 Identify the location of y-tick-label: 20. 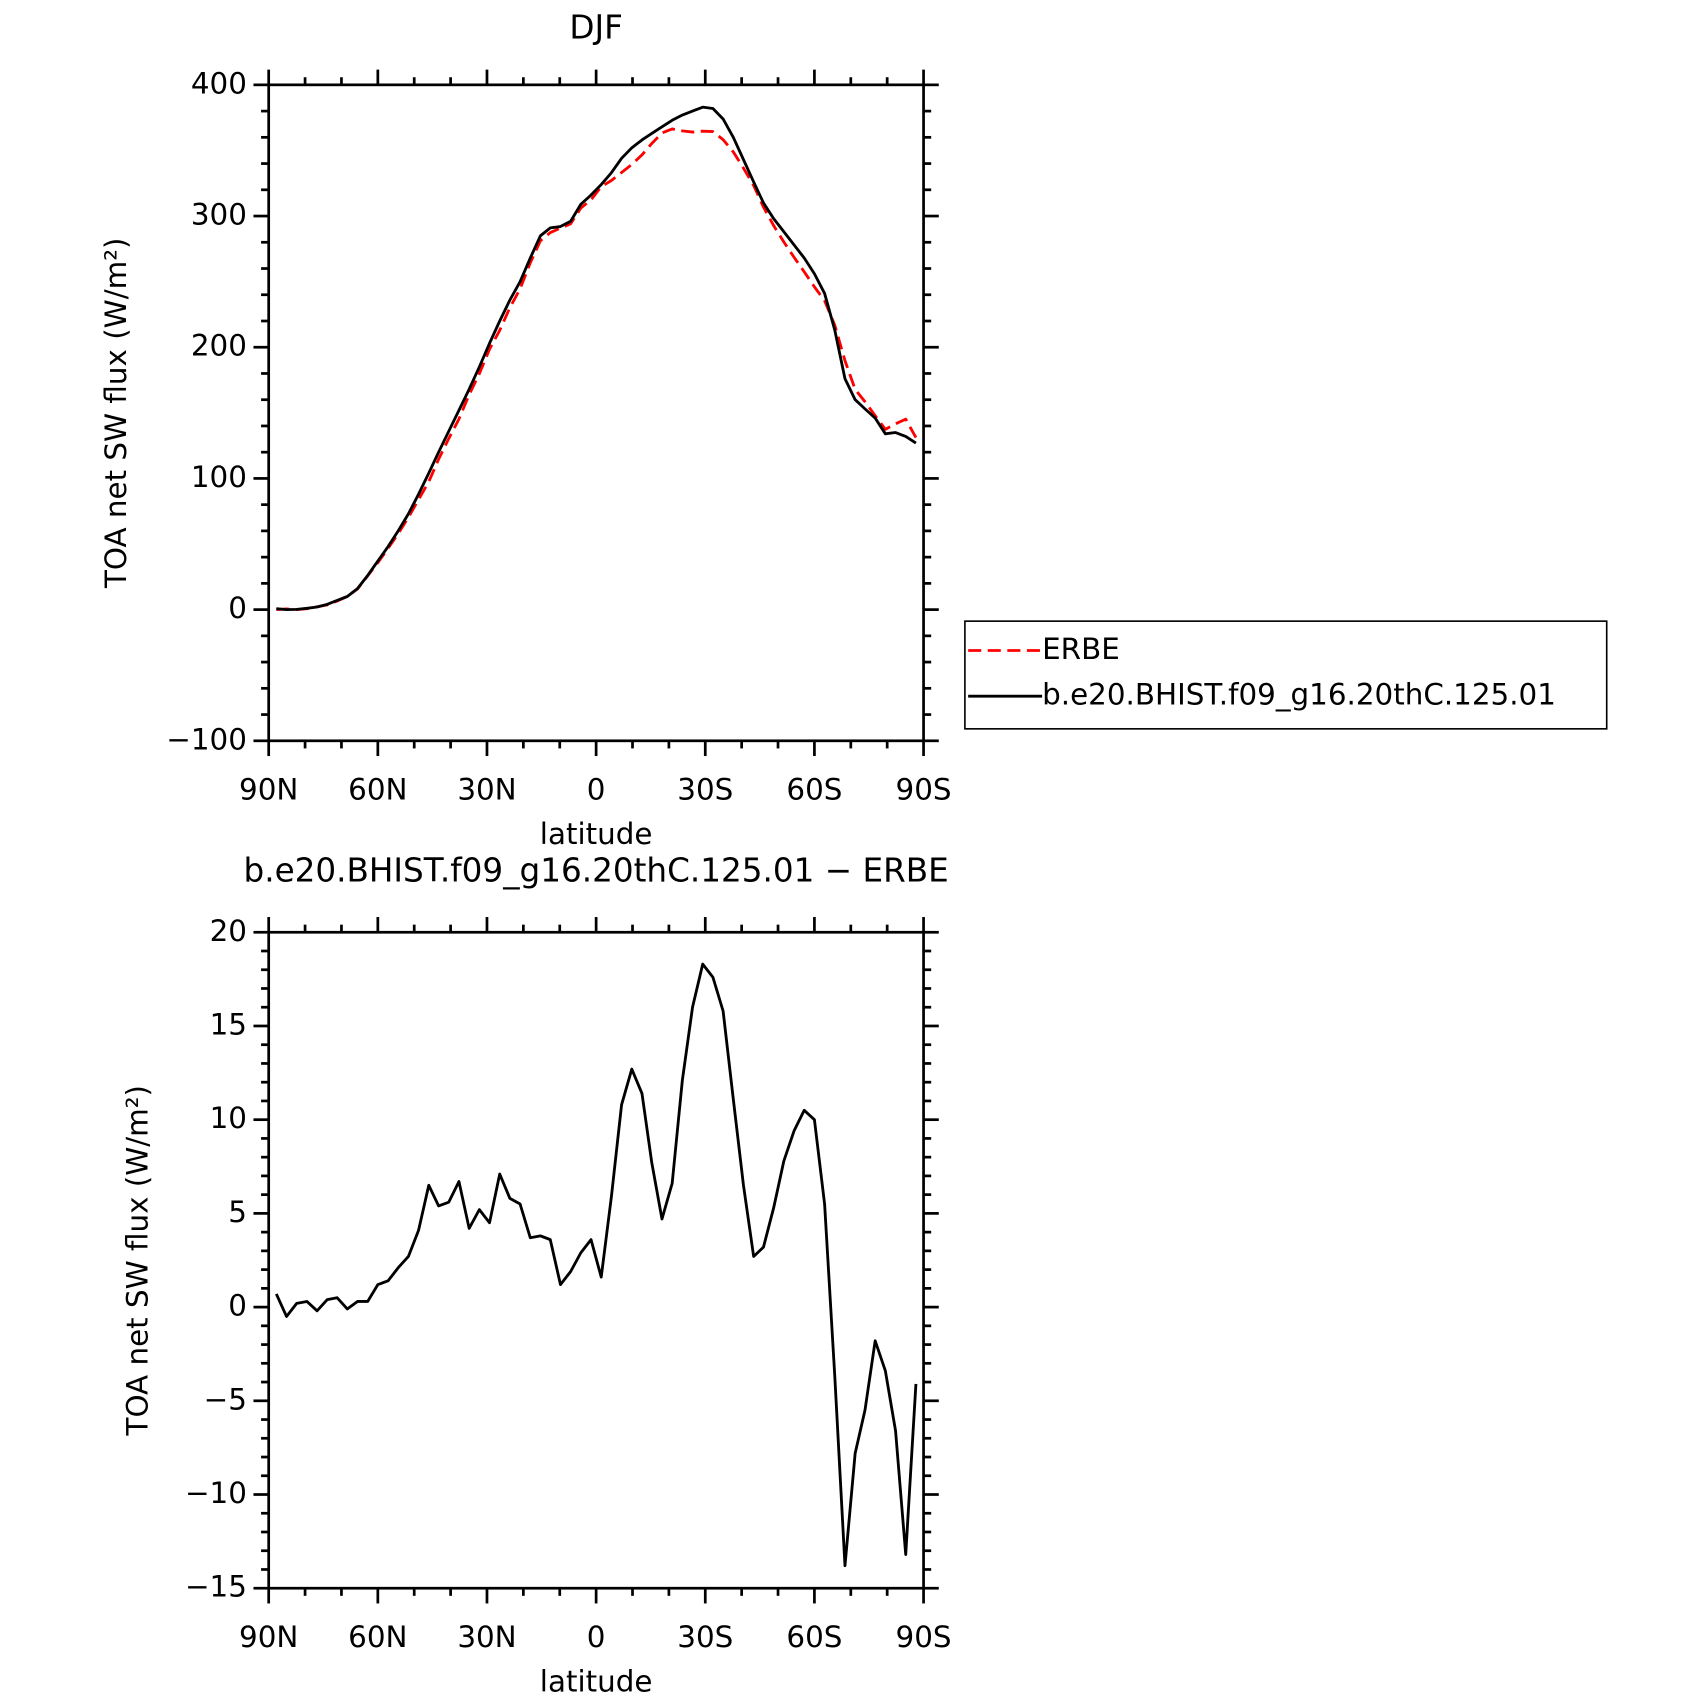
(228, 931).